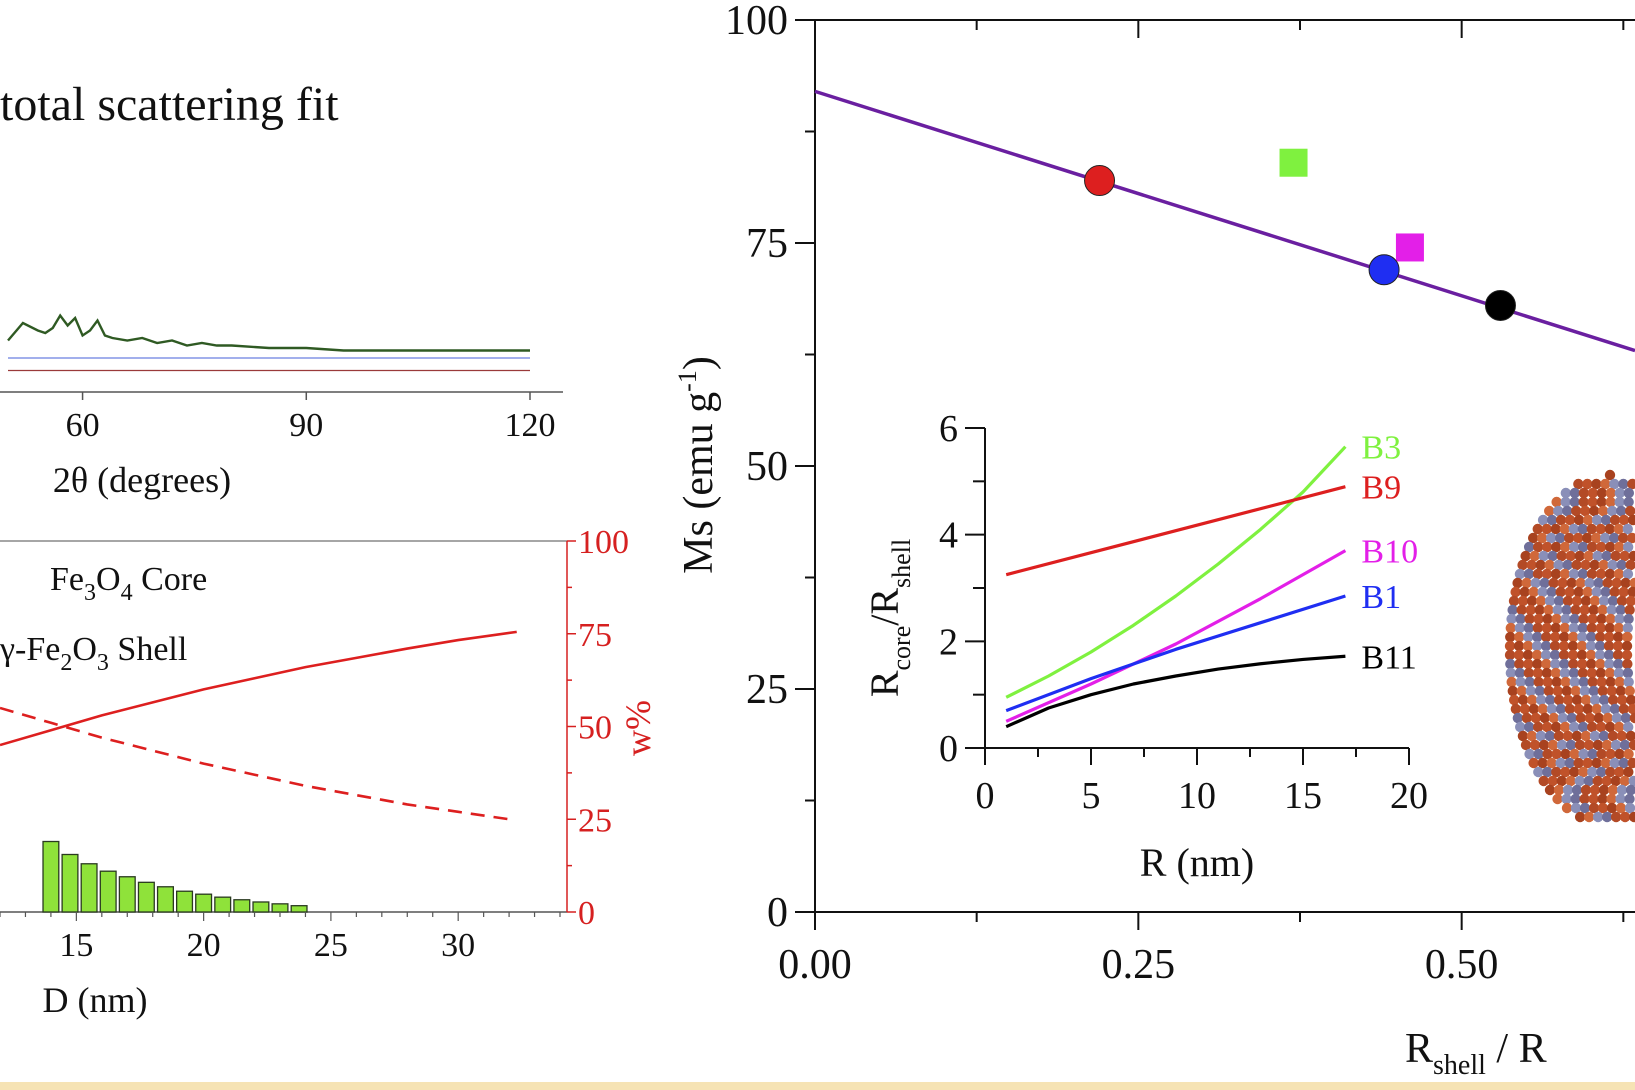 This screenshot has width=1635, height=1090. What do you see at coordinates (142, 480) in the screenshot?
I see `diffraction-x-label: 2θ (degrees)` at bounding box center [142, 480].